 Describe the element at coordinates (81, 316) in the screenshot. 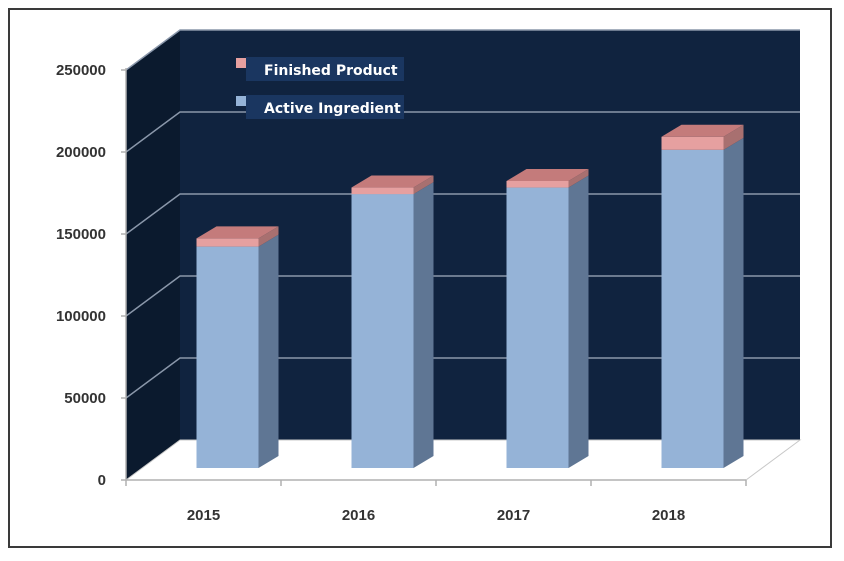

I see `y-tick-label: 100000` at that location.